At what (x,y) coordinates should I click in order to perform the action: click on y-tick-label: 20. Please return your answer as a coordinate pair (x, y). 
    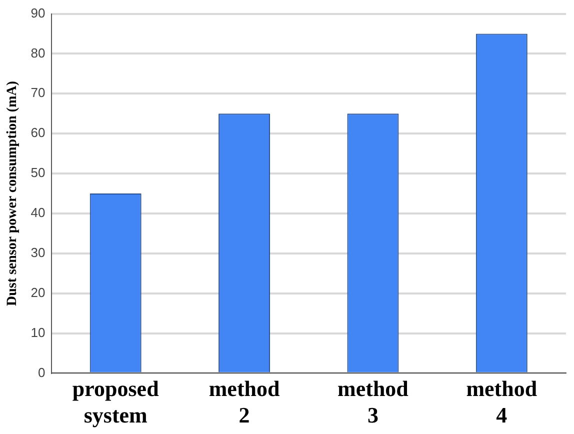
    Looking at the image, I should click on (38, 292).